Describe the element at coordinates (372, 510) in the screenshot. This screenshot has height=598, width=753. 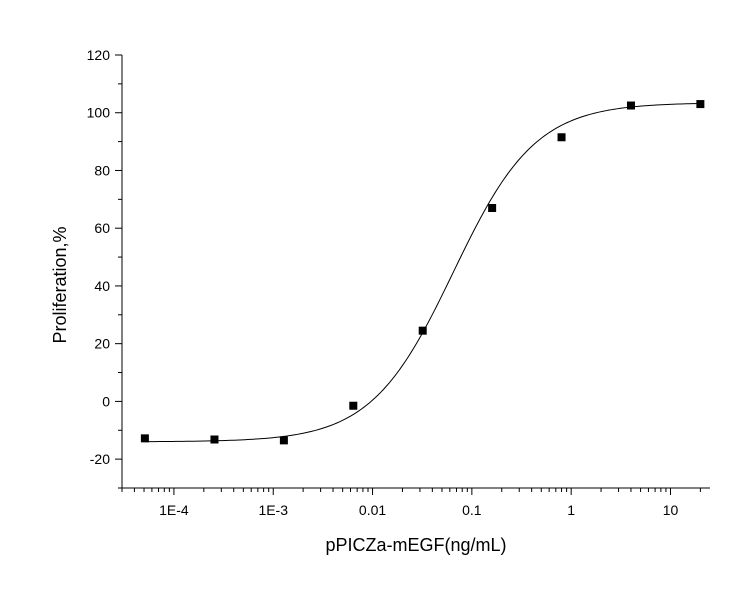
I see `x-tick-label: 0.01` at that location.